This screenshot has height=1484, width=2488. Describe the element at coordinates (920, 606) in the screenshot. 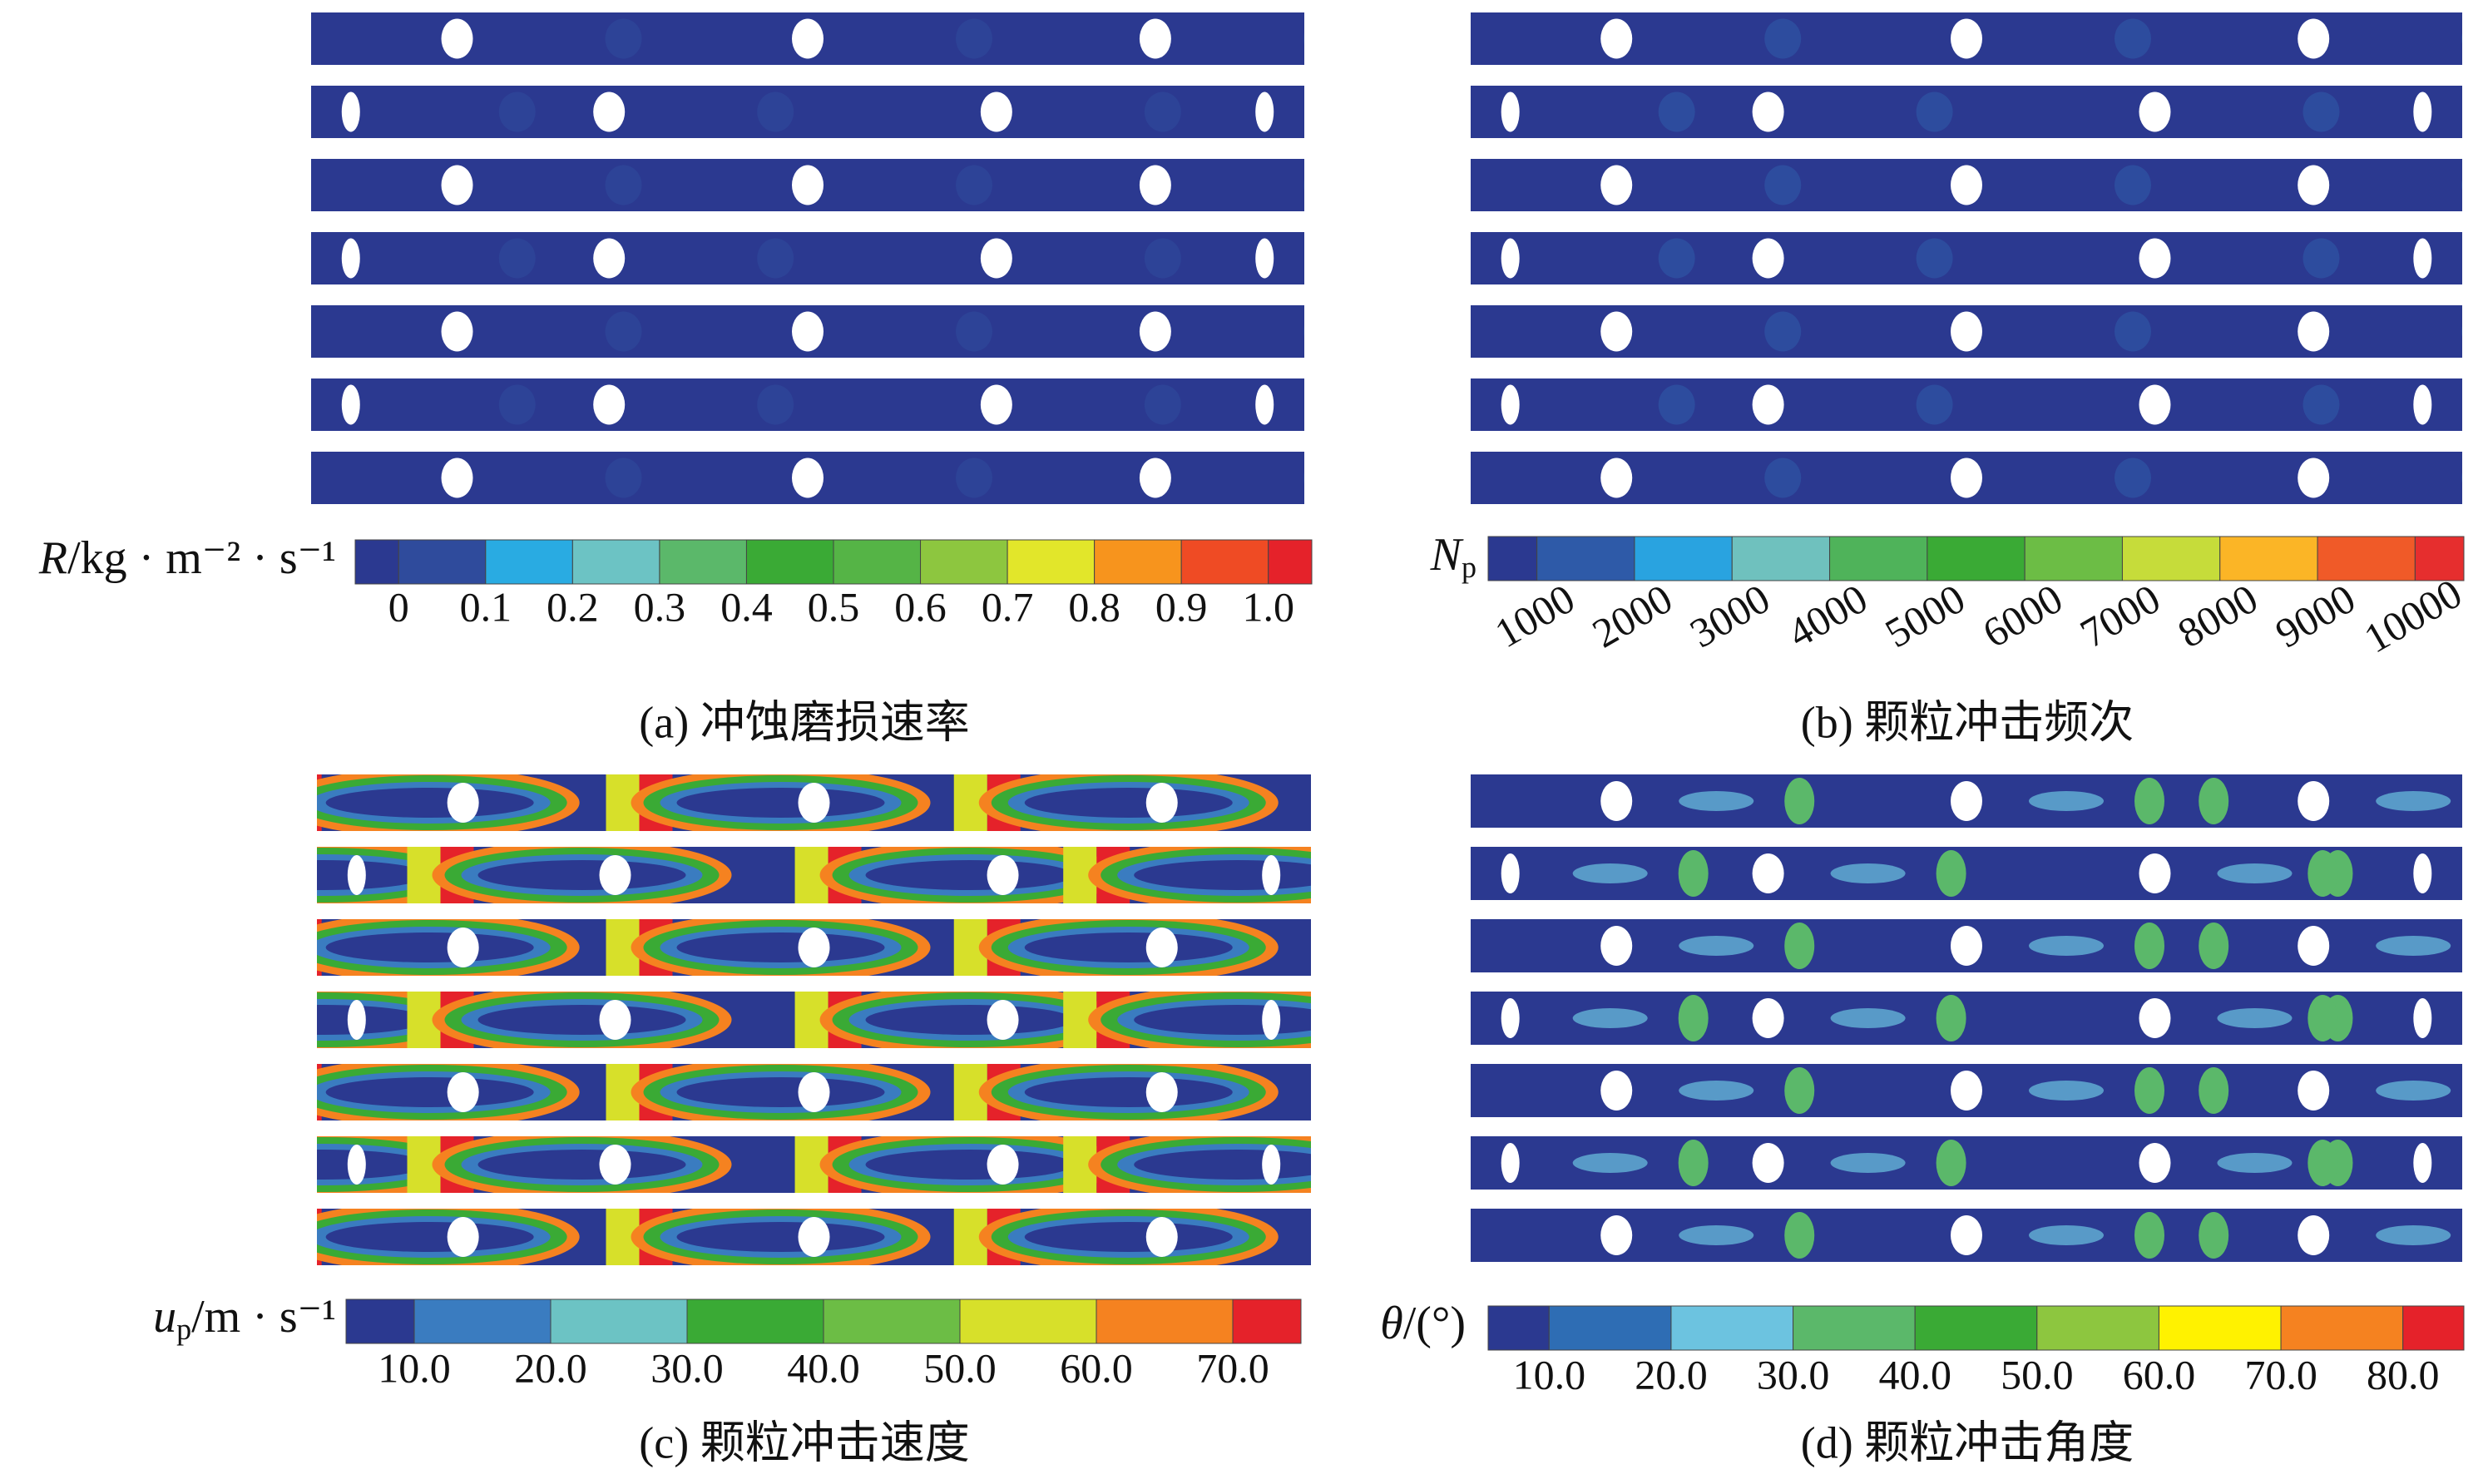

I see `colorbar-tick-label: 0.6` at that location.